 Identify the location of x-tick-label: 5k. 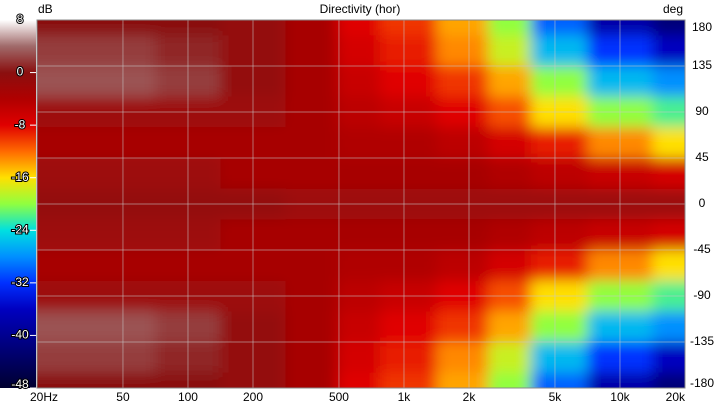
(556, 397).